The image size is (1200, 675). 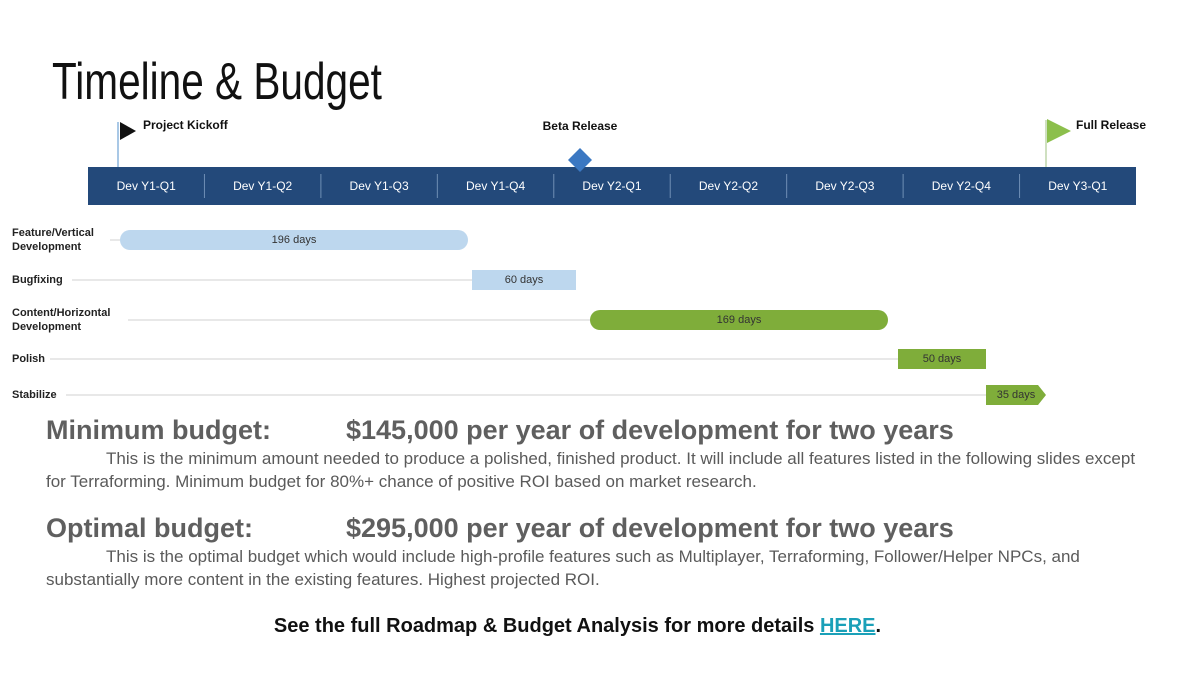 I want to click on task-duration: 50 days, so click(x=942, y=359).